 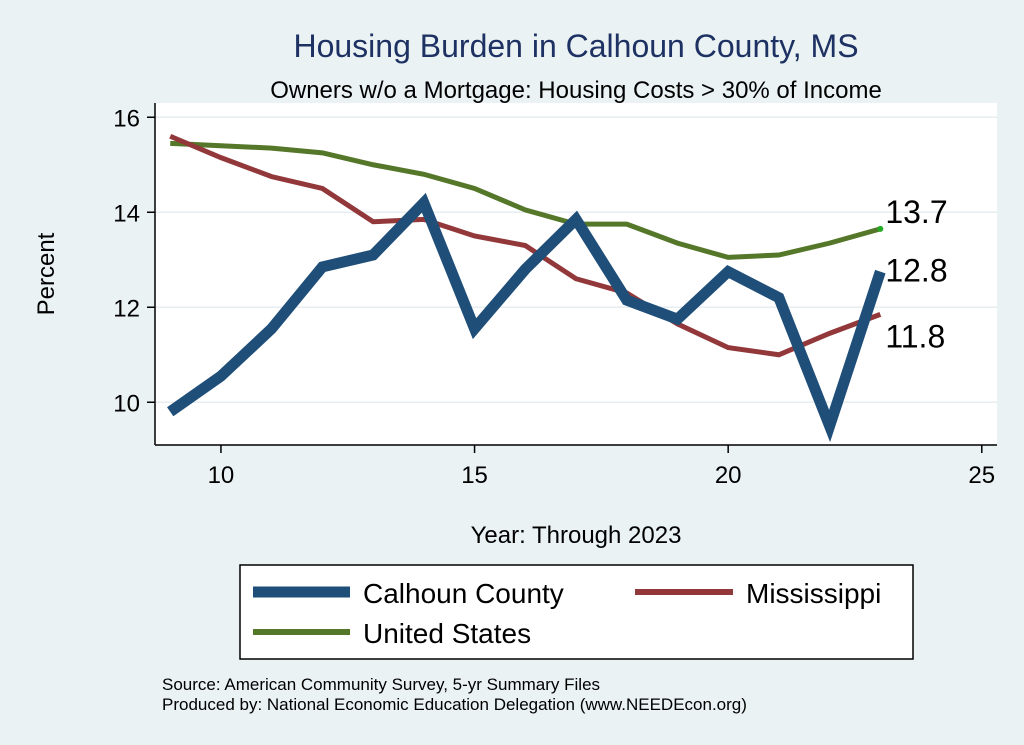 What do you see at coordinates (46, 273) in the screenshot?
I see `y-axis-label: Percent` at bounding box center [46, 273].